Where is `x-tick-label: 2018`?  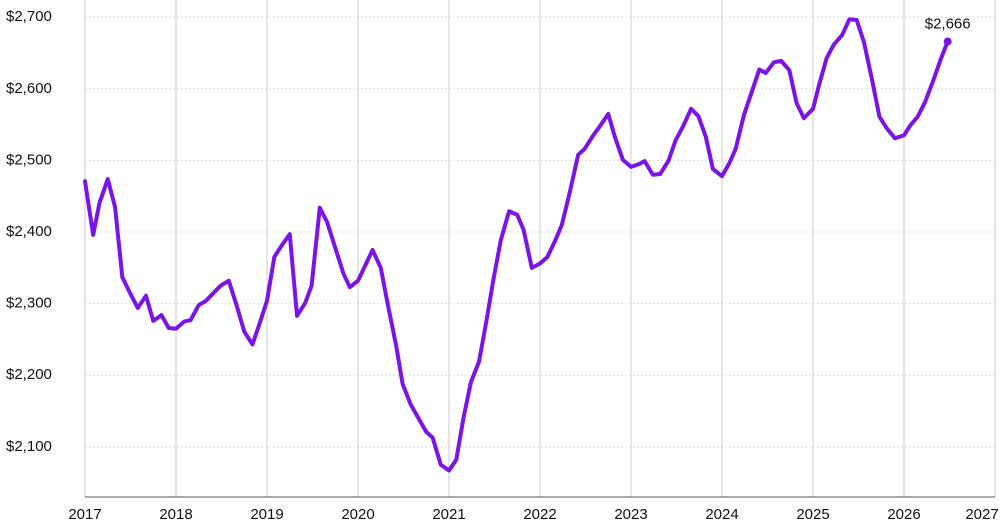
x-tick-label: 2018 is located at coordinates (175, 514).